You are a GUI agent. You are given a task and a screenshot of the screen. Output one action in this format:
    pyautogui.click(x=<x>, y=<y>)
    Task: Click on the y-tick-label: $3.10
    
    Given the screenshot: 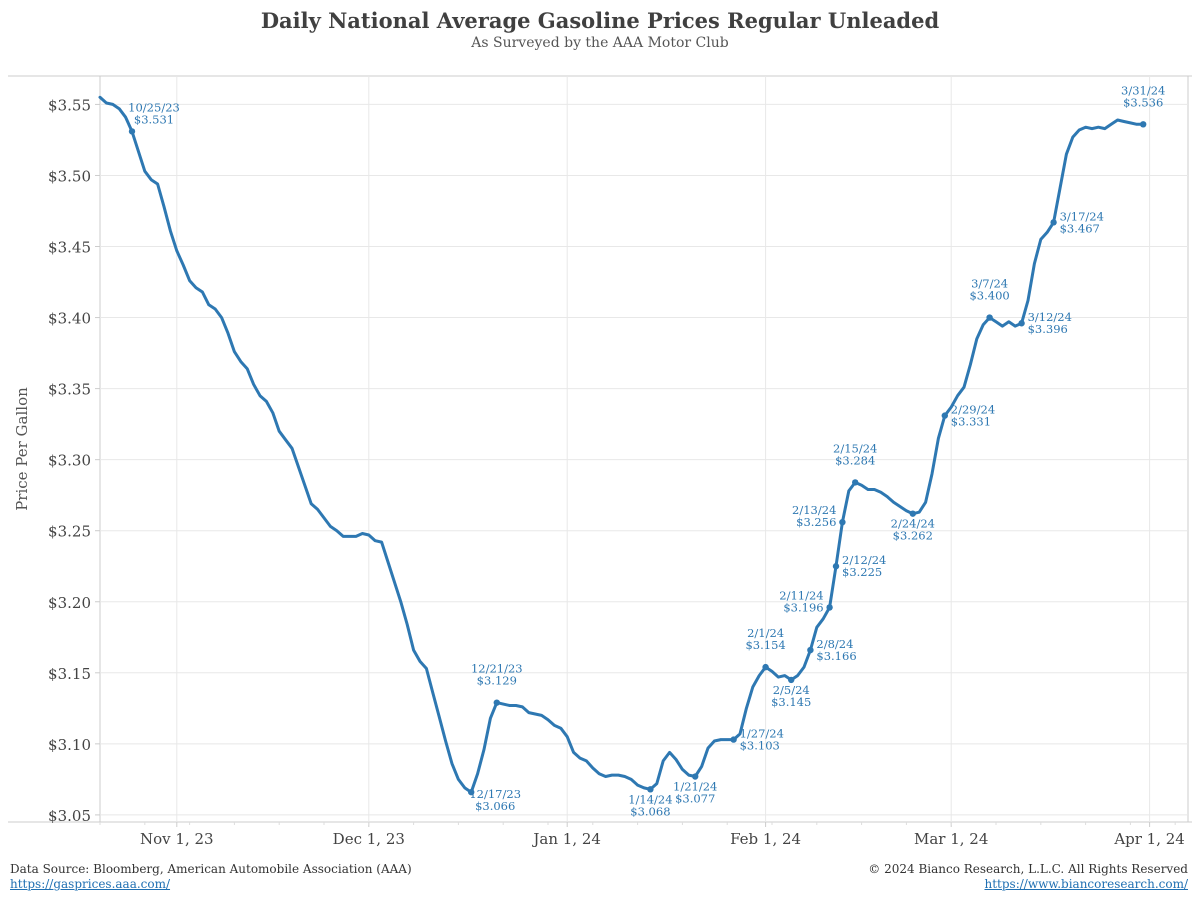 What is the action you would take?
    pyautogui.click(x=69, y=745)
    